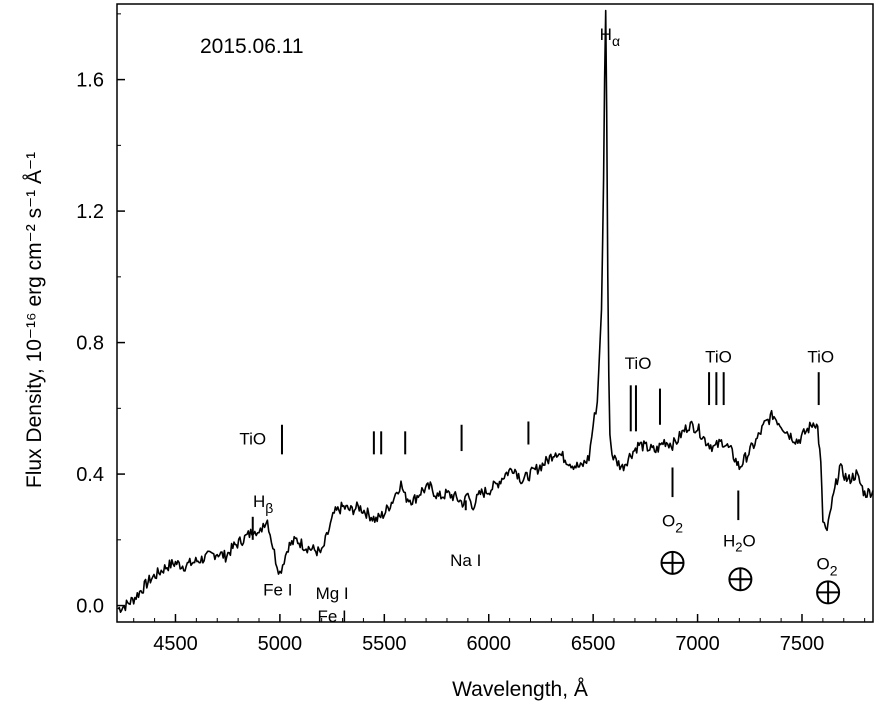 The width and height of the screenshot is (874, 704). What do you see at coordinates (739, 542) in the screenshot?
I see `annotation: H2O` at bounding box center [739, 542].